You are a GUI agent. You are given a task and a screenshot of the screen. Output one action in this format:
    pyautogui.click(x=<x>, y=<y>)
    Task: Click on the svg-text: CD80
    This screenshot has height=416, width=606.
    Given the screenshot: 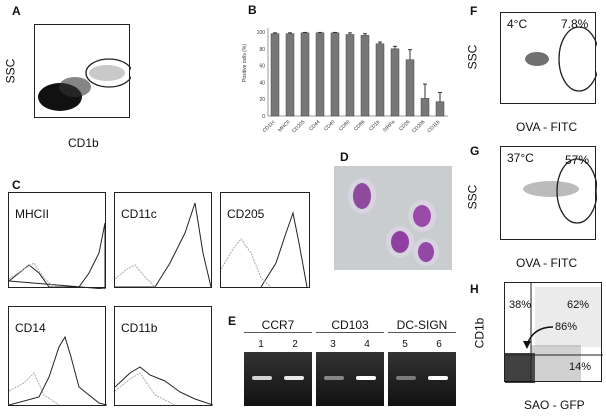 What is the action you would take?
    pyautogui.click(x=344, y=125)
    